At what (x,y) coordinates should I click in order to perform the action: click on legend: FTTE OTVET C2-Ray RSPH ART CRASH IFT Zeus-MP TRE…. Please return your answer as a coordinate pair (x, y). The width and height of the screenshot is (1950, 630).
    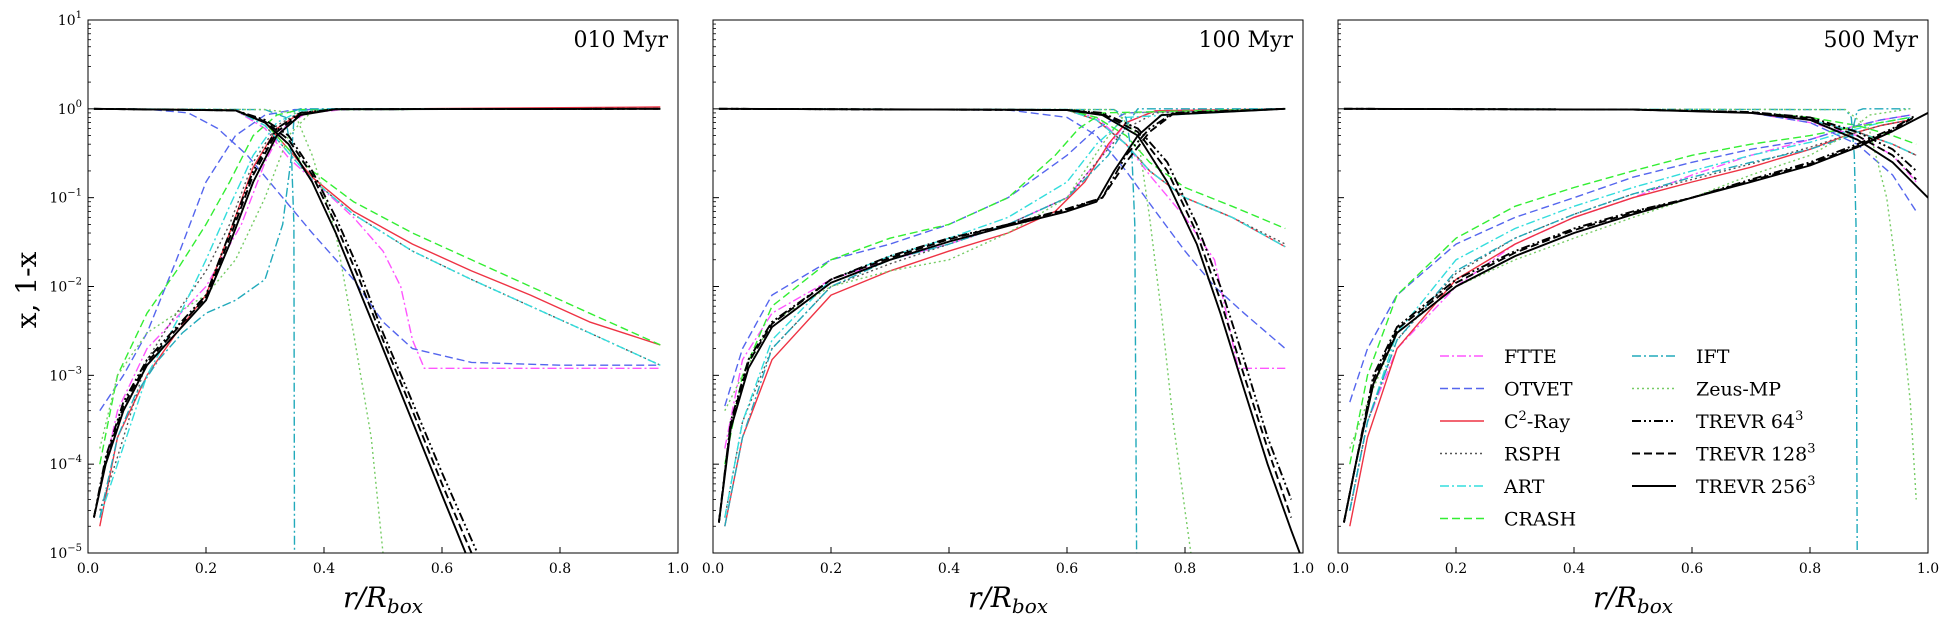
    Looking at the image, I should click on (1627, 438).